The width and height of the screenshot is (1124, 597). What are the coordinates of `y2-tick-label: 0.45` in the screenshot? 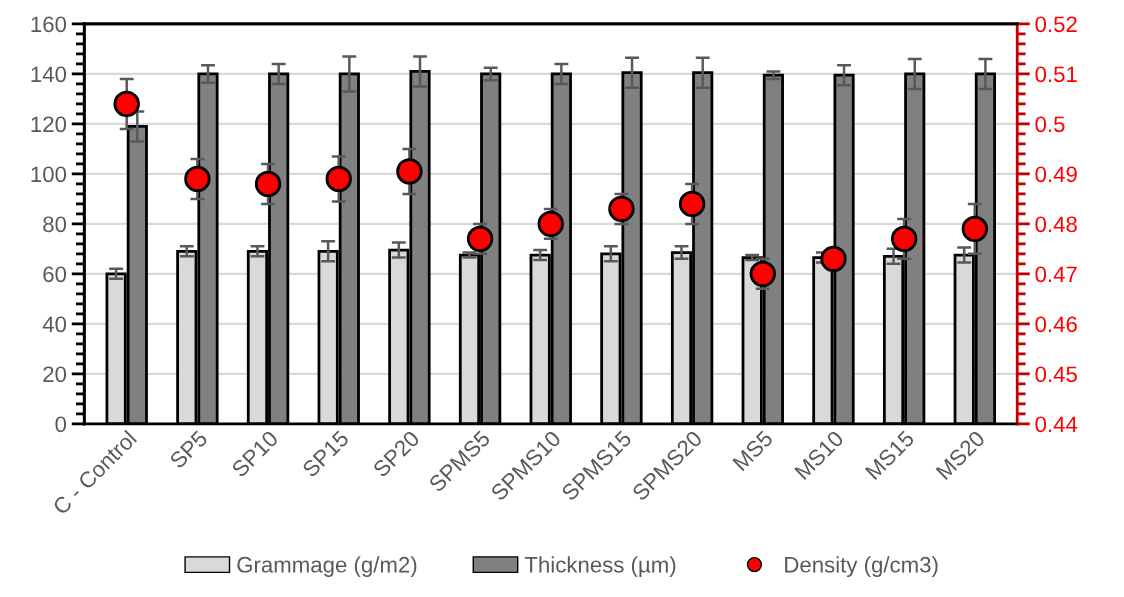 It's located at (1056, 374).